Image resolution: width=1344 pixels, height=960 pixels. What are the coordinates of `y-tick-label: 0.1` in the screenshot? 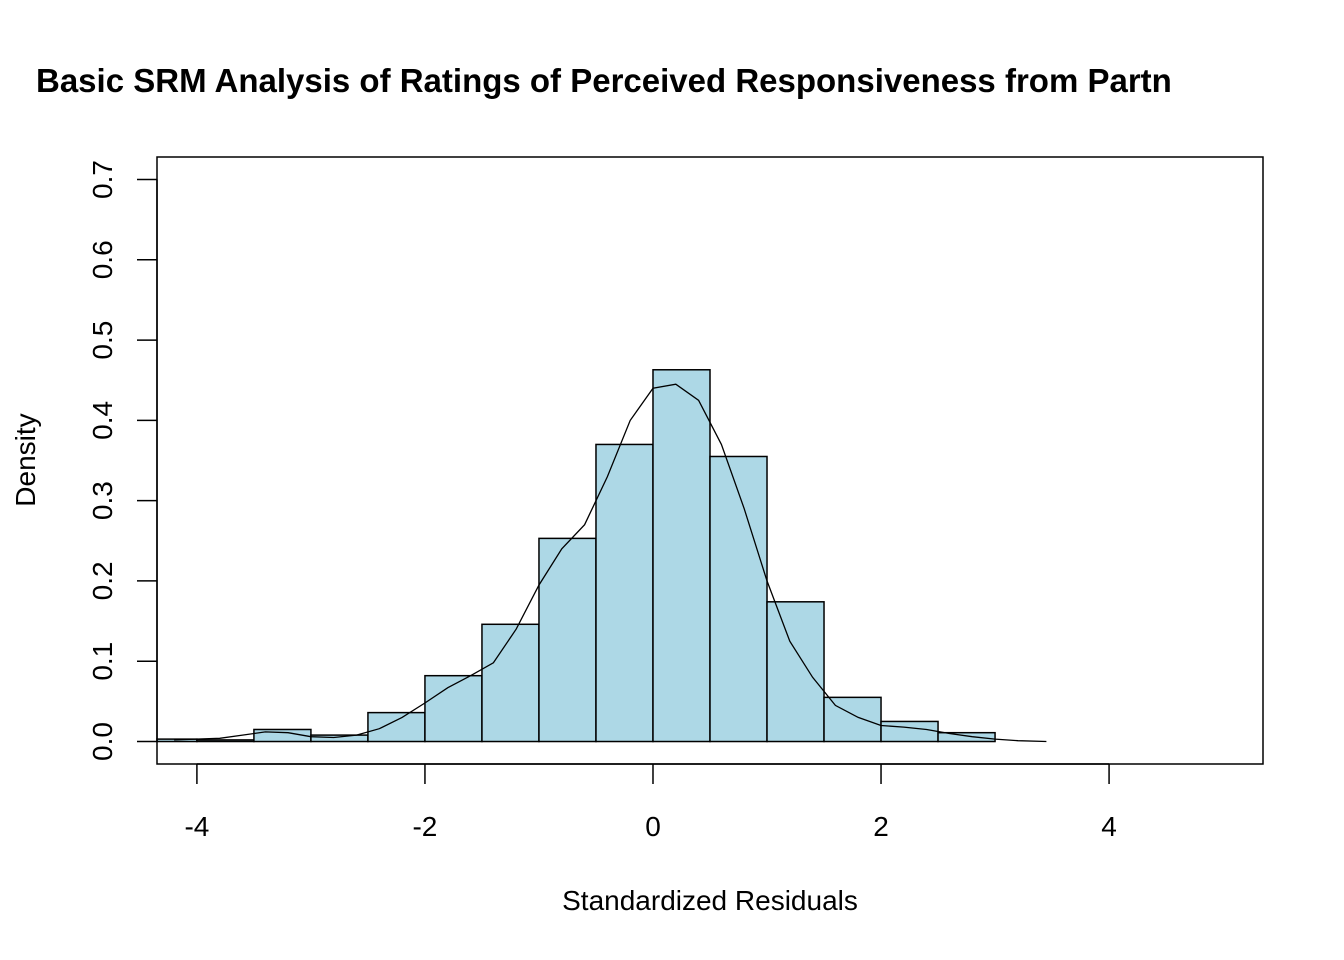 It's located at (102, 661).